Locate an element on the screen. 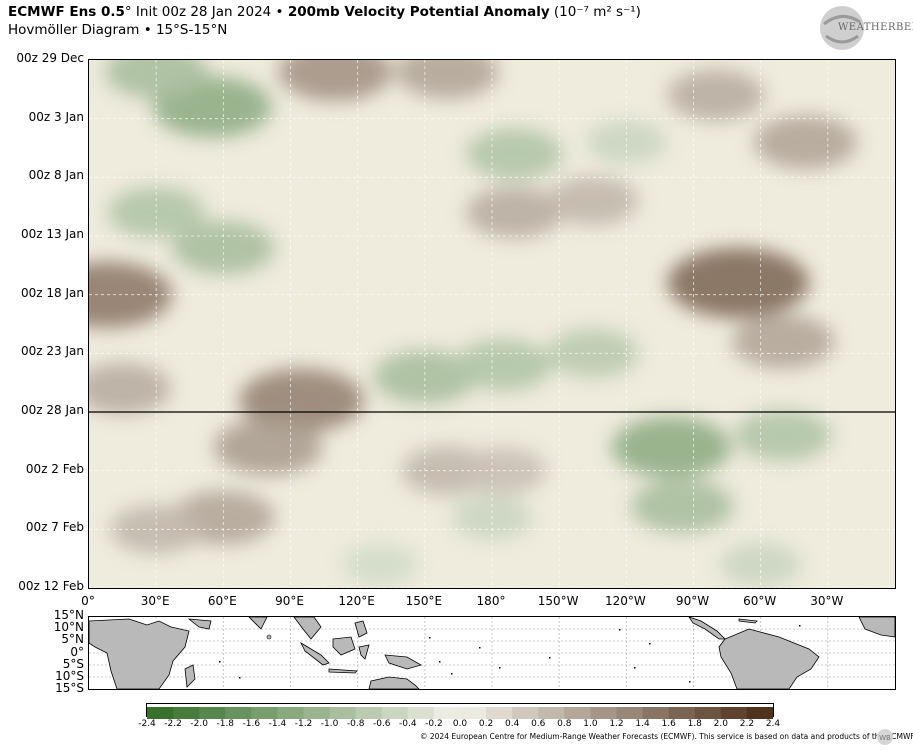  colorbar-tick-label: -1.4 is located at coordinates (277, 724).